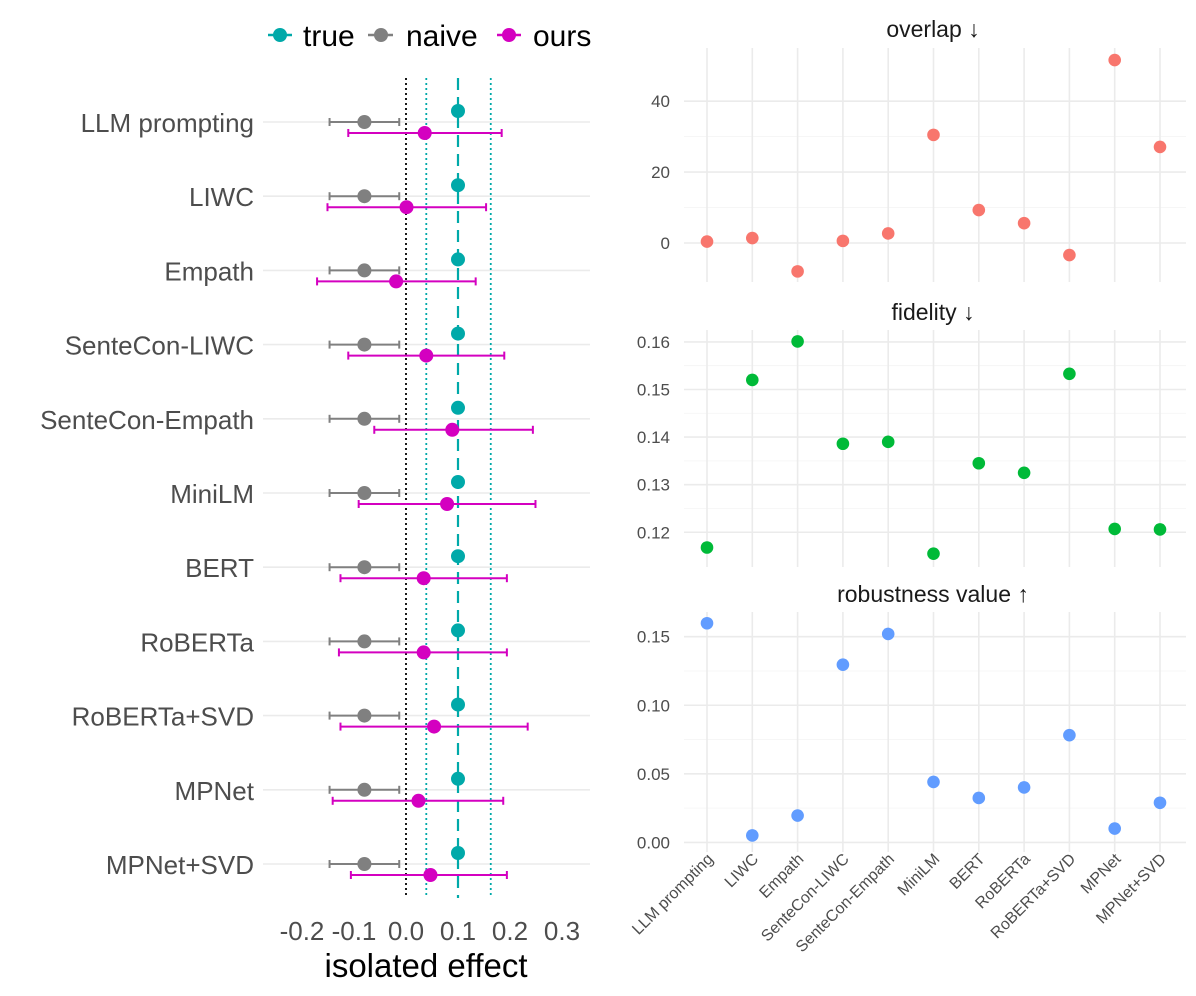 Image resolution: width=1196 pixels, height=996 pixels. Describe the element at coordinates (510, 931) in the screenshot. I see `x-tick-label: 0.2` at that location.